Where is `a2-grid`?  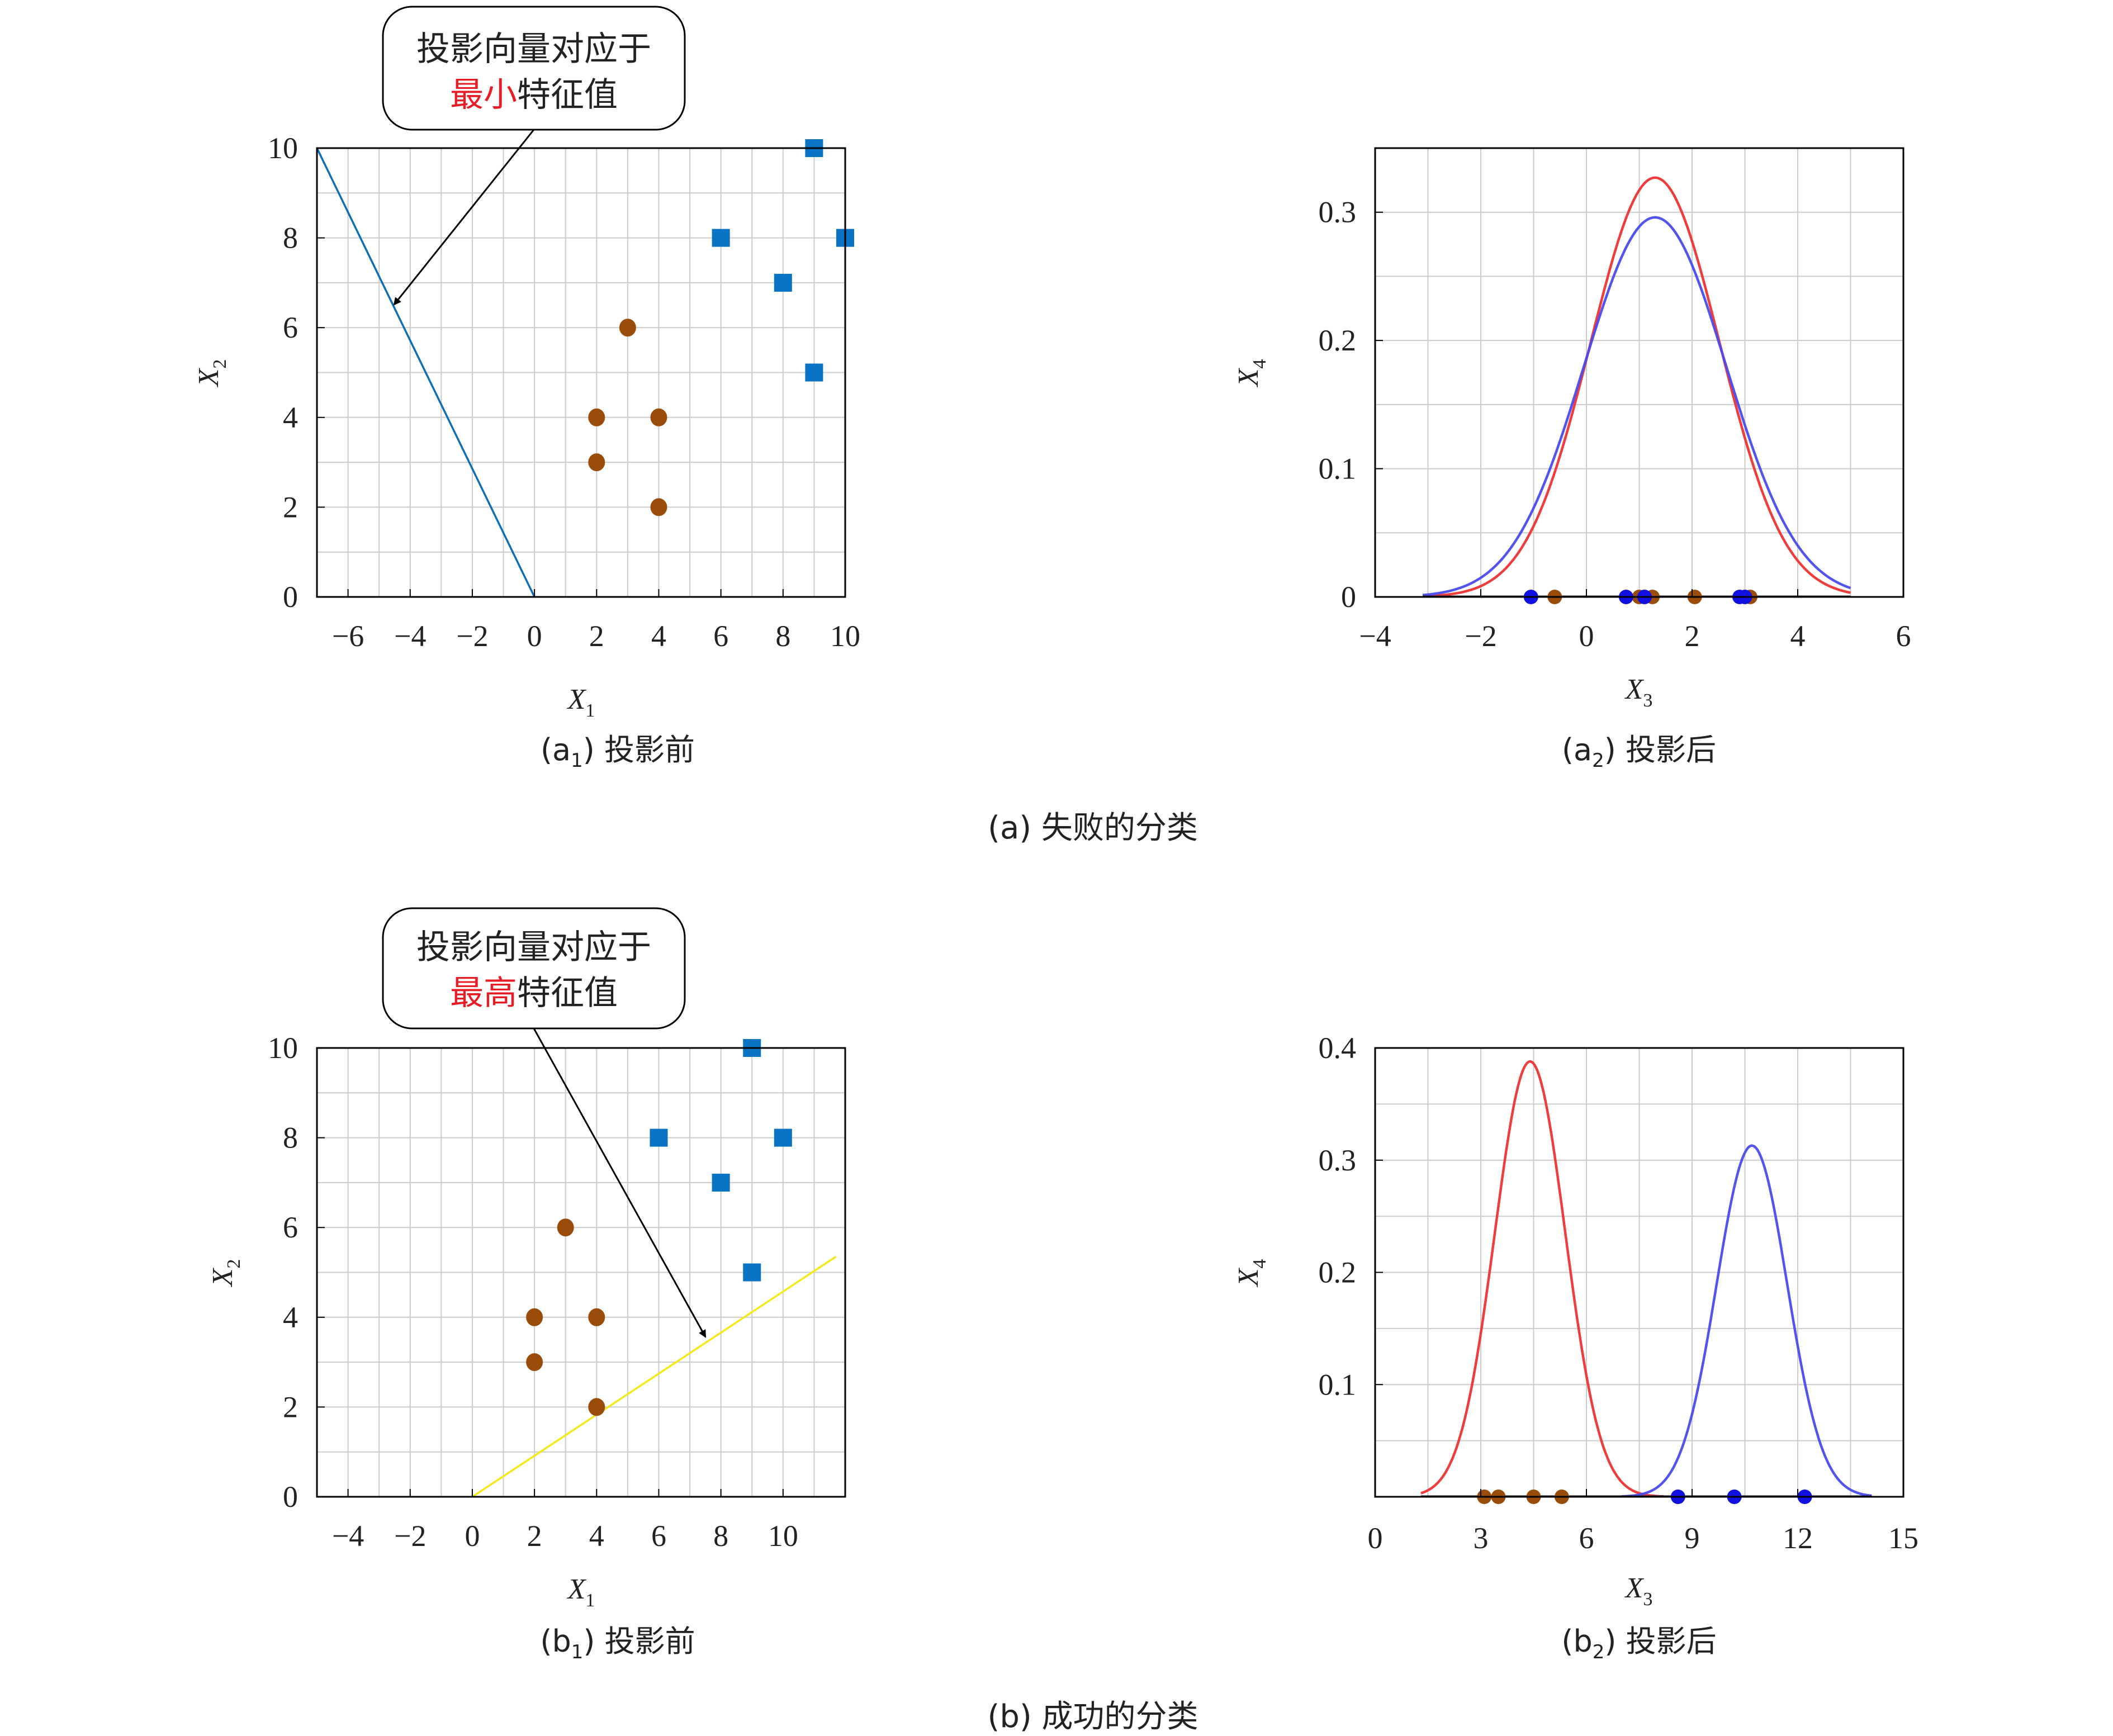 a2-grid is located at coordinates (1640, 373).